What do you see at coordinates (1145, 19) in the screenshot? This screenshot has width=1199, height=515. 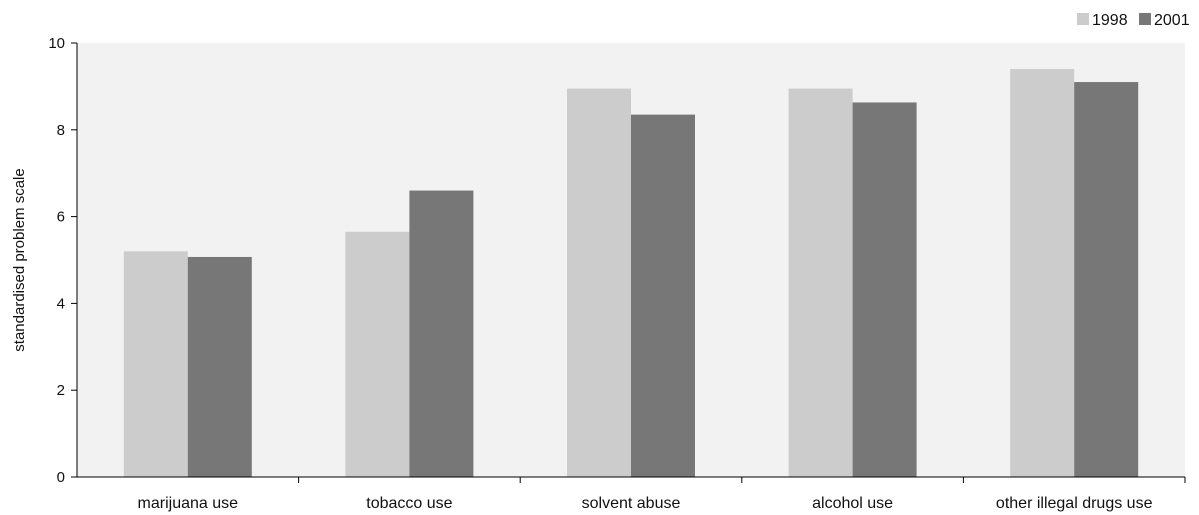 I see `legend-swatch-2001` at bounding box center [1145, 19].